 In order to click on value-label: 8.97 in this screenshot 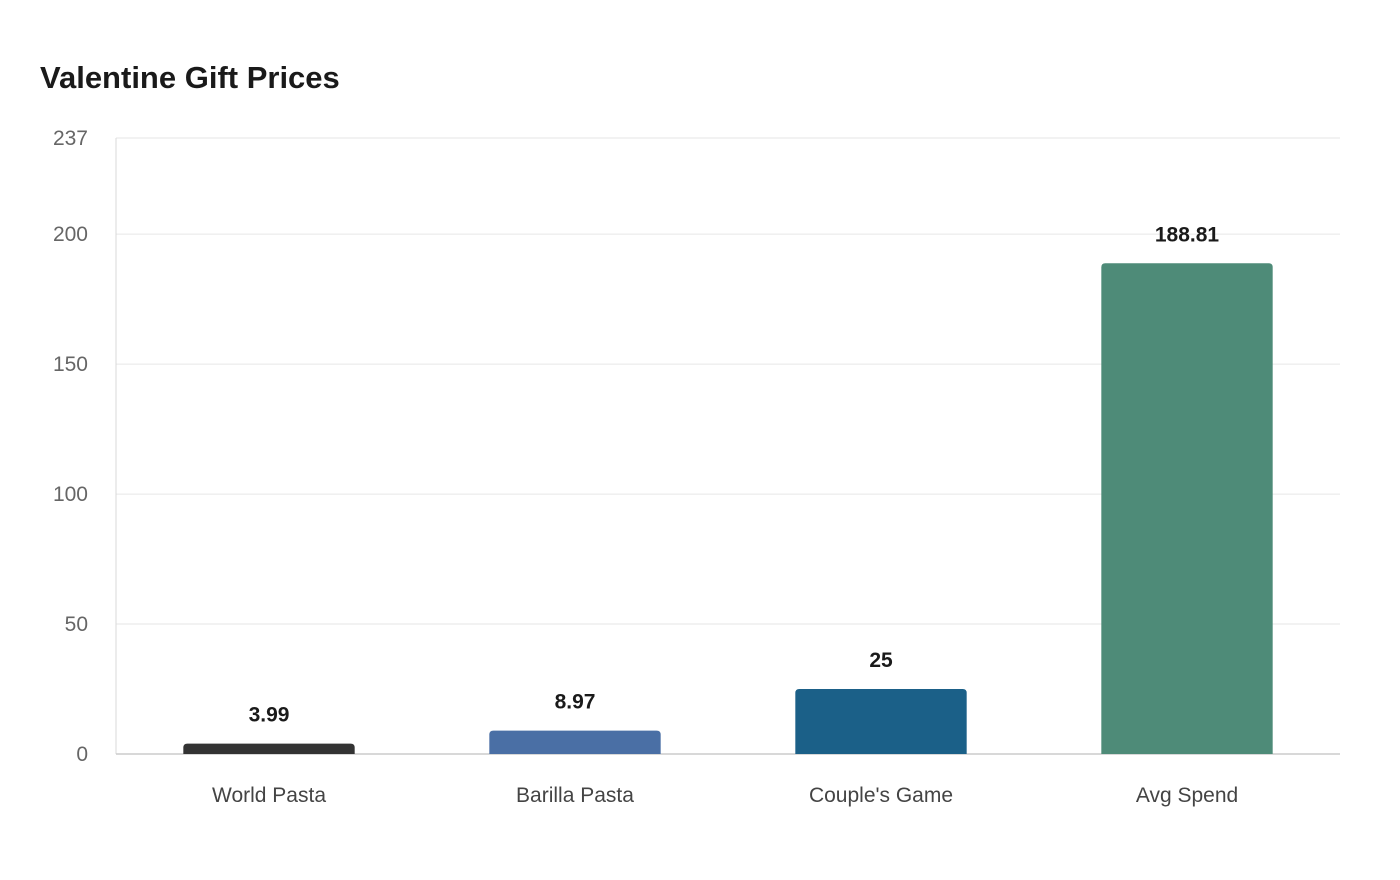, I will do `click(575, 702)`.